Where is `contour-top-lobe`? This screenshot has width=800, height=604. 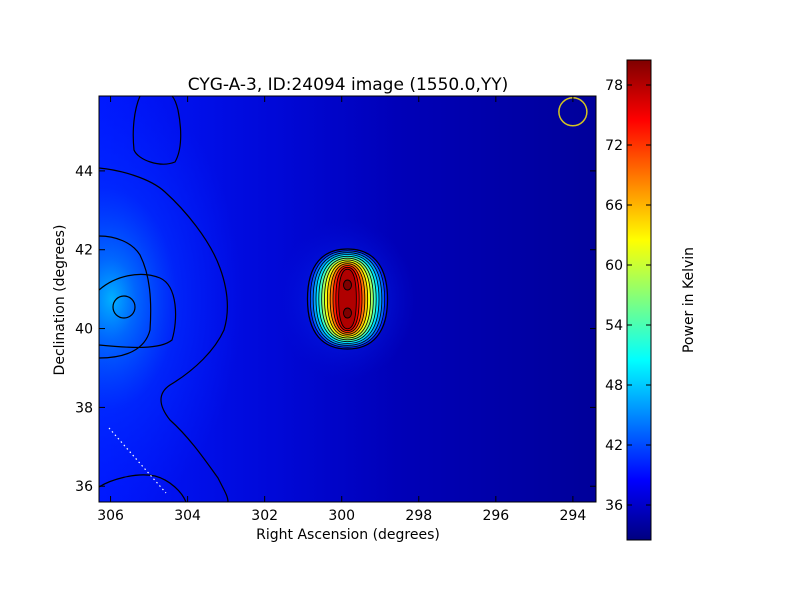
contour-top-lobe is located at coordinates (157, 130).